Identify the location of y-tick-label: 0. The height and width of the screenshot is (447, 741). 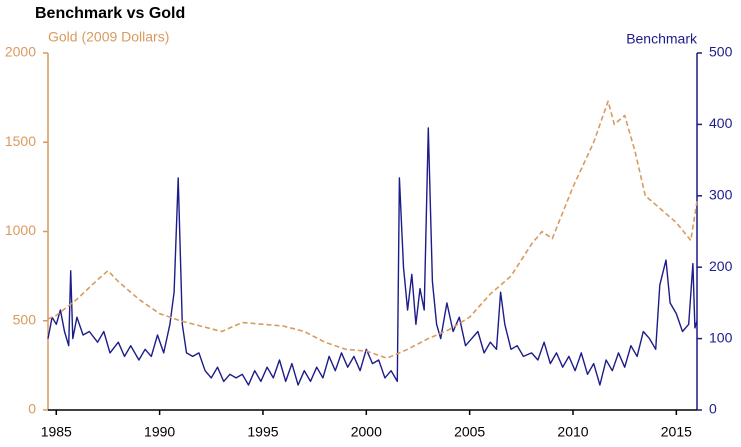
(32, 409).